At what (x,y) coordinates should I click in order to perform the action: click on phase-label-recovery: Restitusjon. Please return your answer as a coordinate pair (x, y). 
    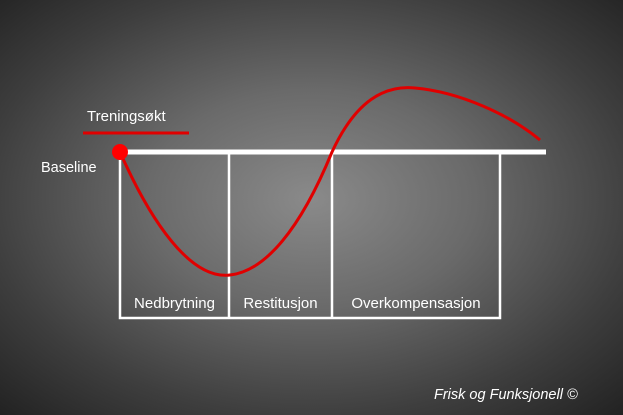
    Looking at the image, I should click on (280, 303).